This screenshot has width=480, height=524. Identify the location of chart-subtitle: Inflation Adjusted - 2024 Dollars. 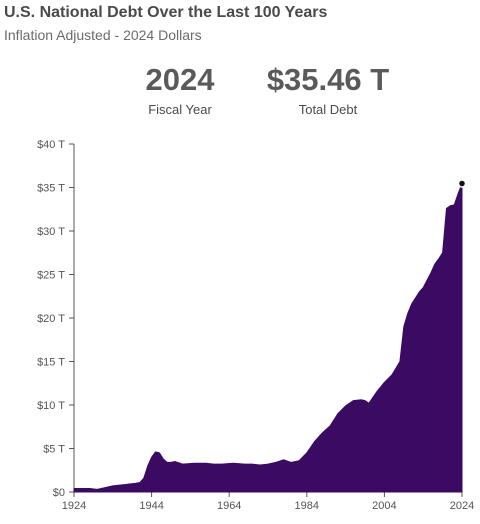
(103, 35).